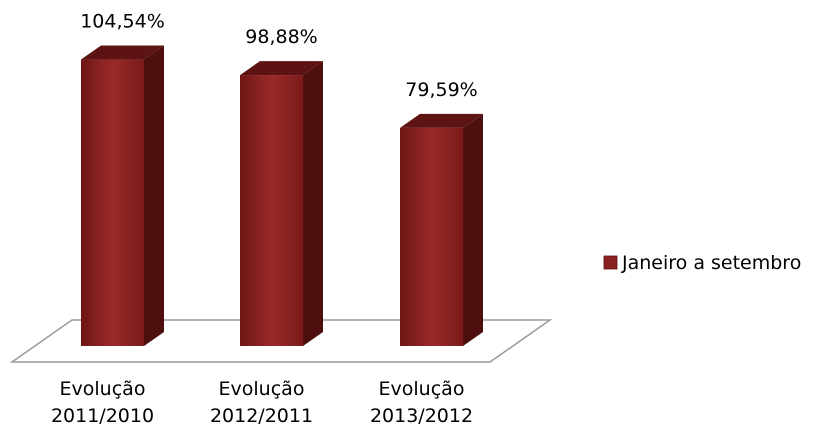 The width and height of the screenshot is (835, 435). Describe the element at coordinates (122, 22) in the screenshot. I see `data-label-1: 104,54%` at that location.